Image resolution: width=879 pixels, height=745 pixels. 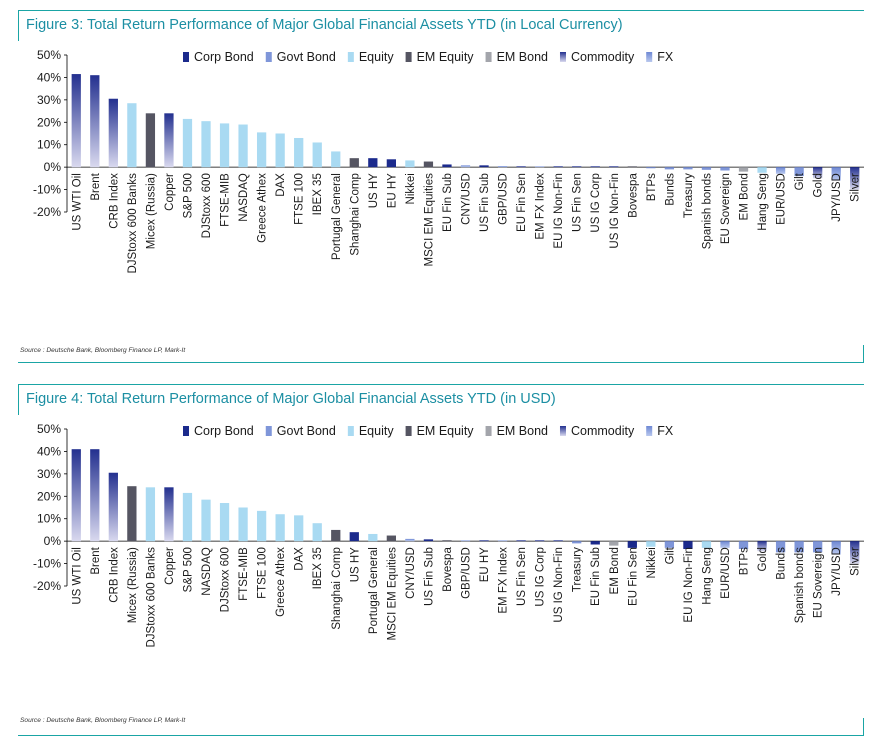 I want to click on y-tick-label: 40%, so click(x=49, y=77).